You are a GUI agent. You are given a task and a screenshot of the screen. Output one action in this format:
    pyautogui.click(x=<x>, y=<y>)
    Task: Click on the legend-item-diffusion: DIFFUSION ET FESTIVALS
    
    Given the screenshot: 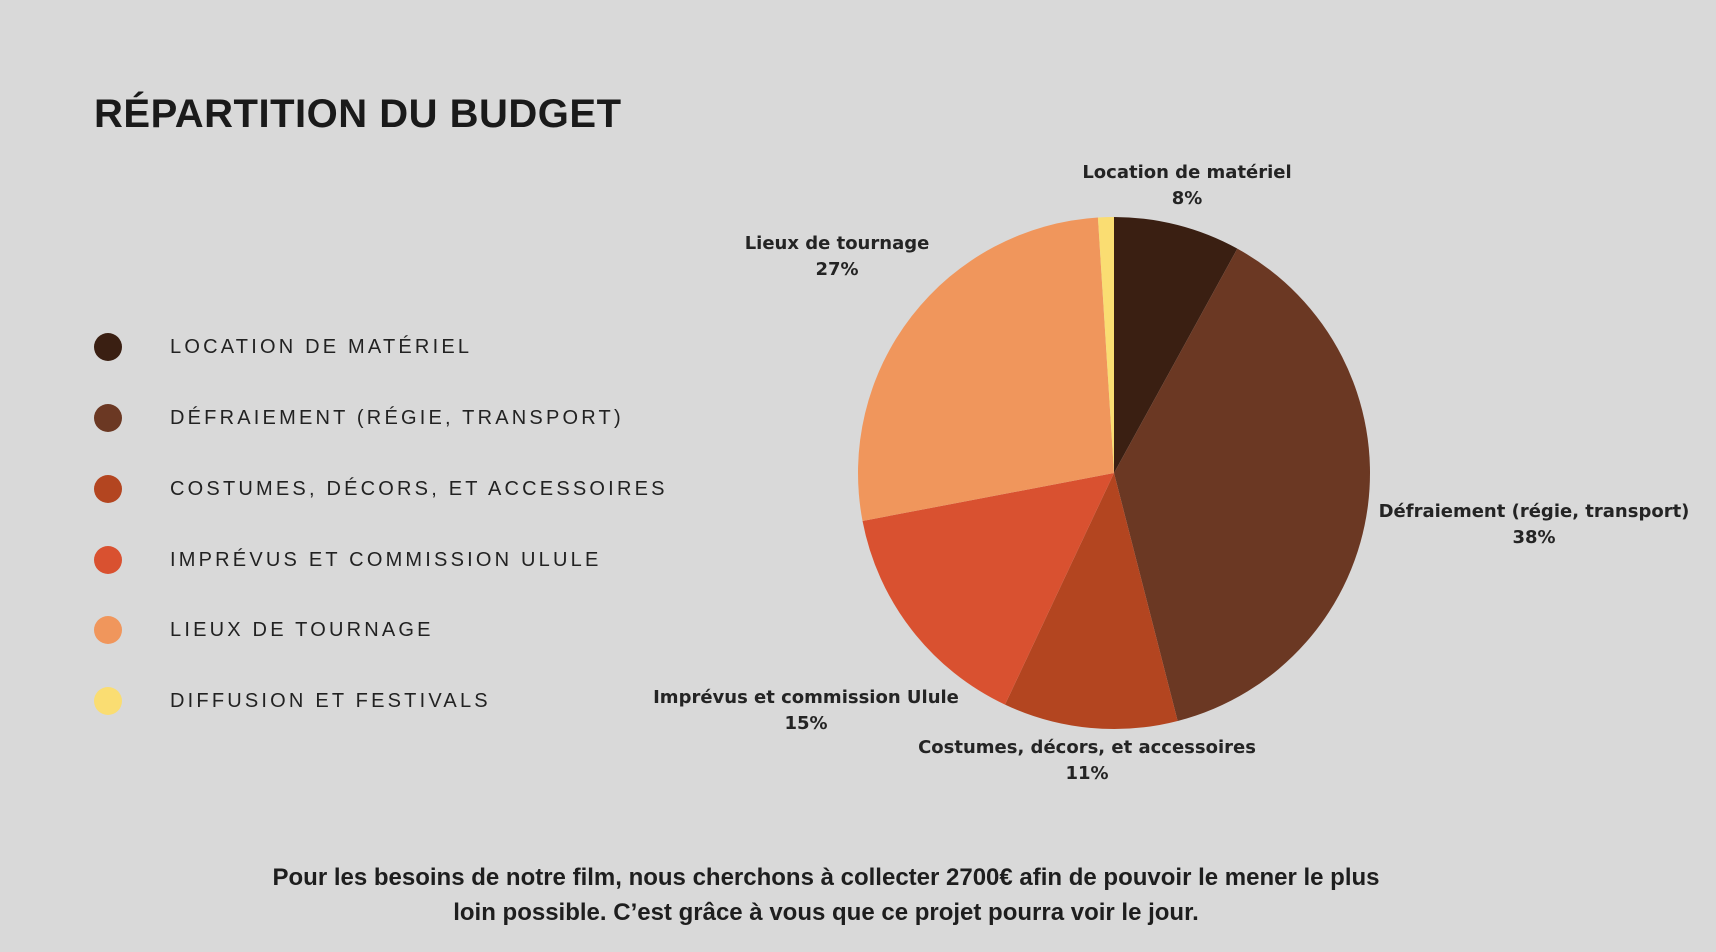 What is the action you would take?
    pyautogui.click(x=404, y=701)
    